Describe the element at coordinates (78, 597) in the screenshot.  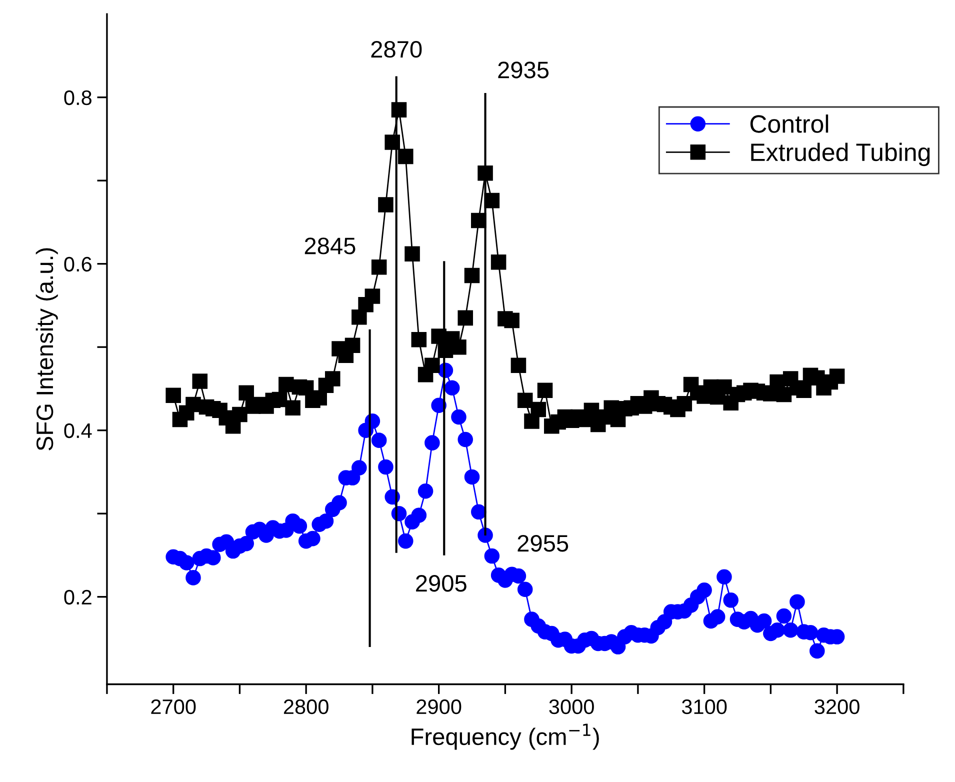
I see `y-tick-label: 0.2` at that location.